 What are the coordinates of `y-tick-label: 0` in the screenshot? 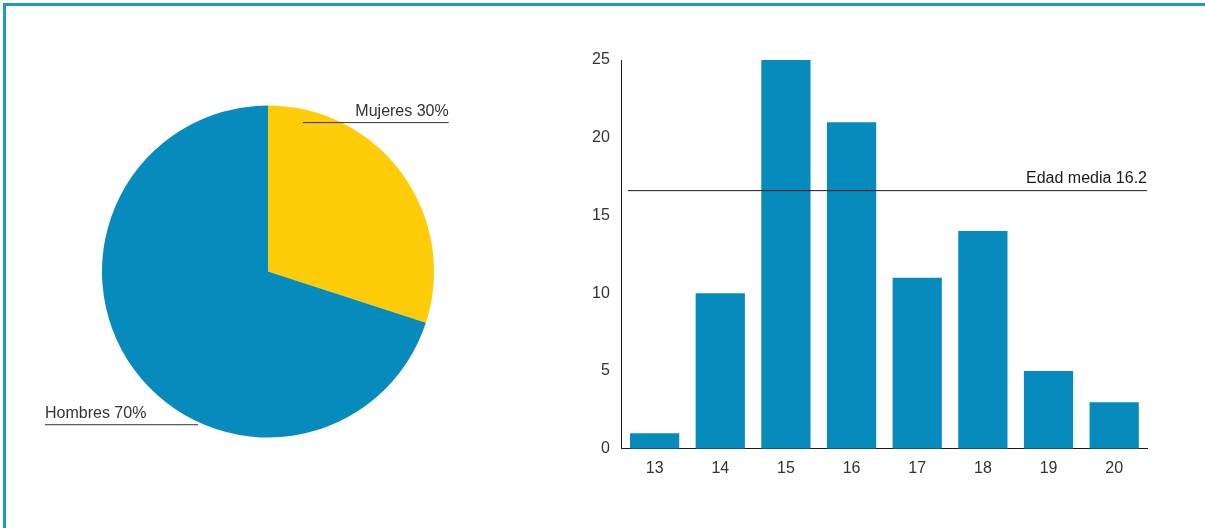 It's located at (605, 448).